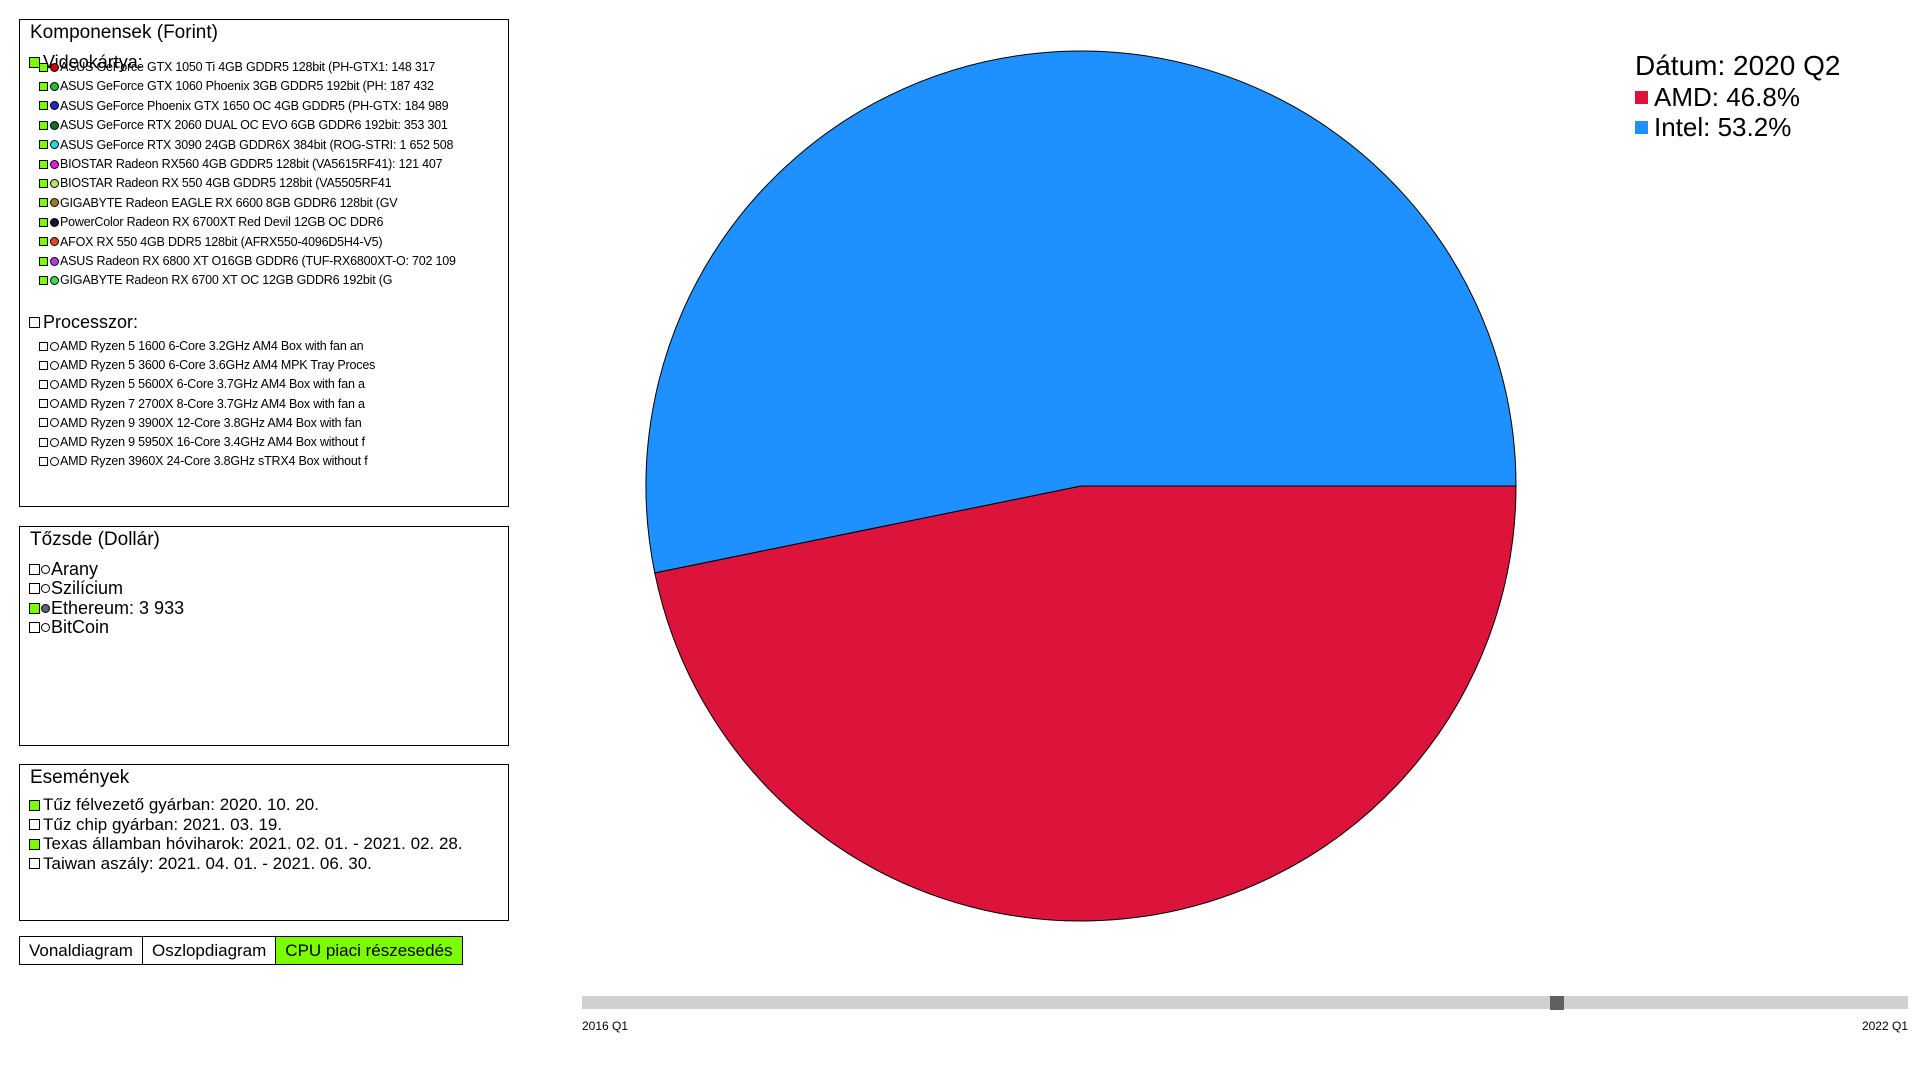 The width and height of the screenshot is (1920, 1080). What do you see at coordinates (1723, 127) in the screenshot?
I see `legend-label-intel: Intel: 53.2%` at bounding box center [1723, 127].